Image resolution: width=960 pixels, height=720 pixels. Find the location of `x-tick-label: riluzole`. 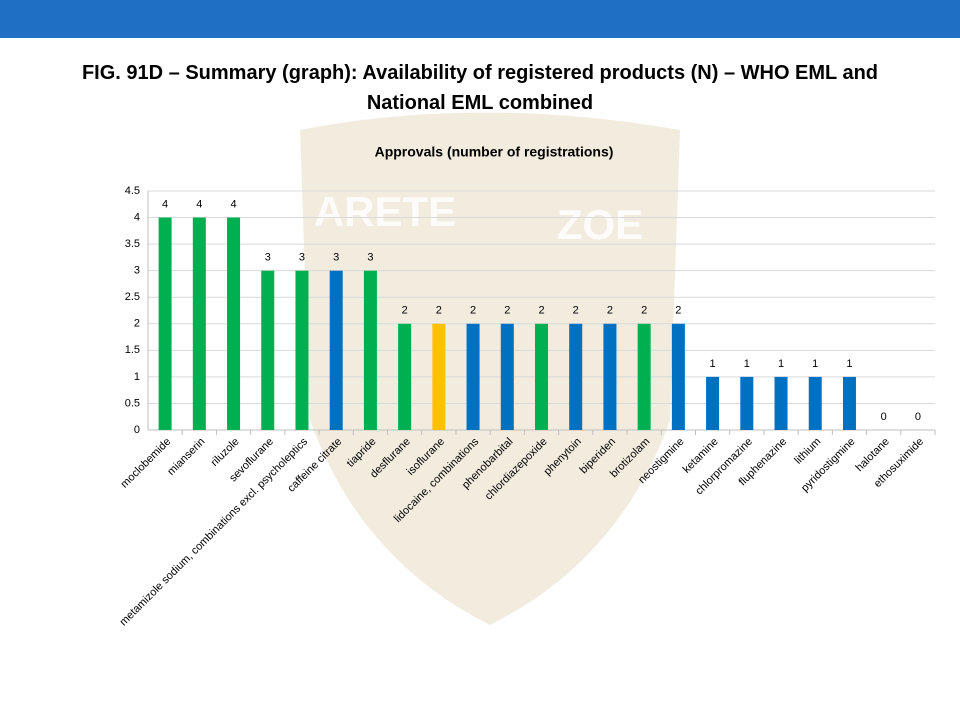

x-tick-label: riluzole is located at coordinates (225, 452).